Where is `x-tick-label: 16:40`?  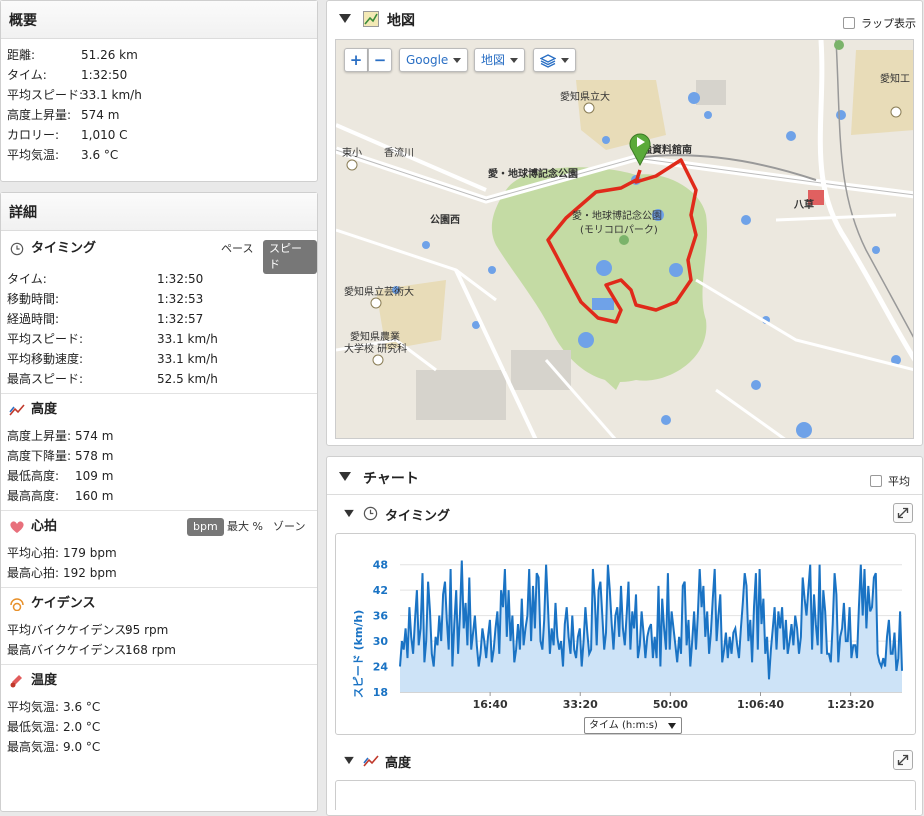 x-tick-label: 16:40 is located at coordinates (490, 704).